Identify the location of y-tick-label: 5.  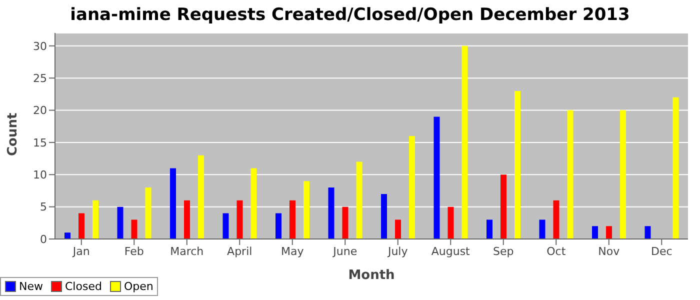
(43, 207).